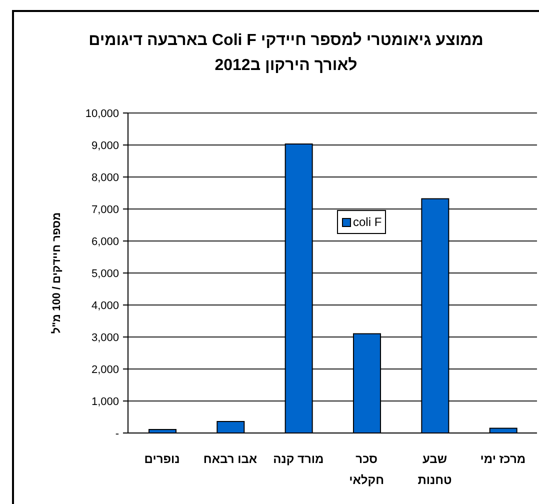  I want to click on y-tick-label: 2,000, so click(105, 370).